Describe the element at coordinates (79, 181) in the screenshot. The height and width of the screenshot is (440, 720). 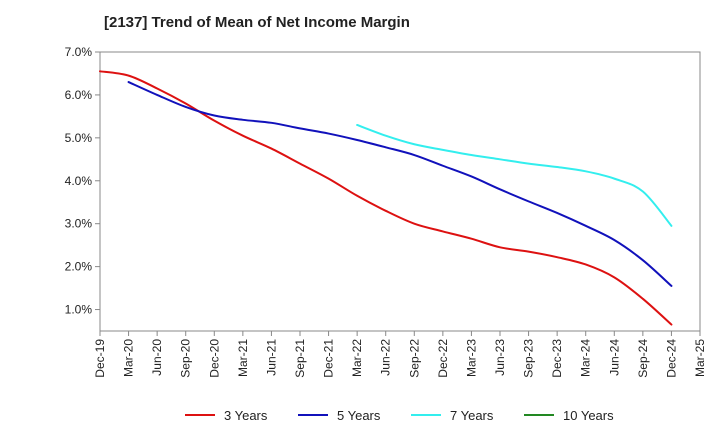
I see `y-tick-label: 4.0%` at that location.